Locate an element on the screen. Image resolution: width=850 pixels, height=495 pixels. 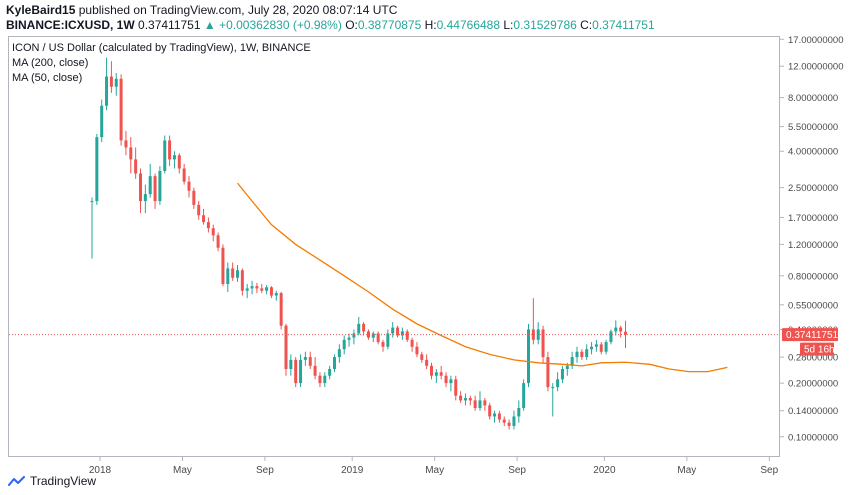
ma200-legend: MA (200, close) is located at coordinates (50, 63).